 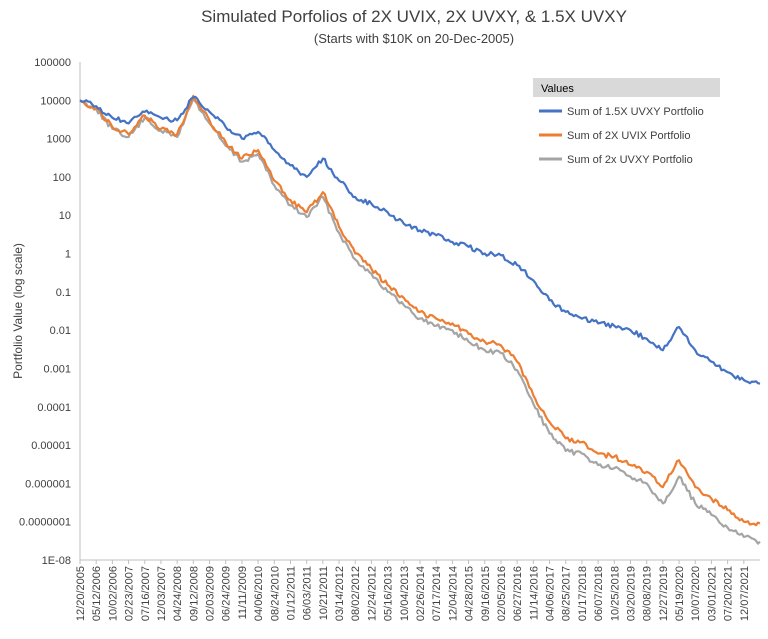 I want to click on y-tick-label: 10000, so click(x=55, y=101).